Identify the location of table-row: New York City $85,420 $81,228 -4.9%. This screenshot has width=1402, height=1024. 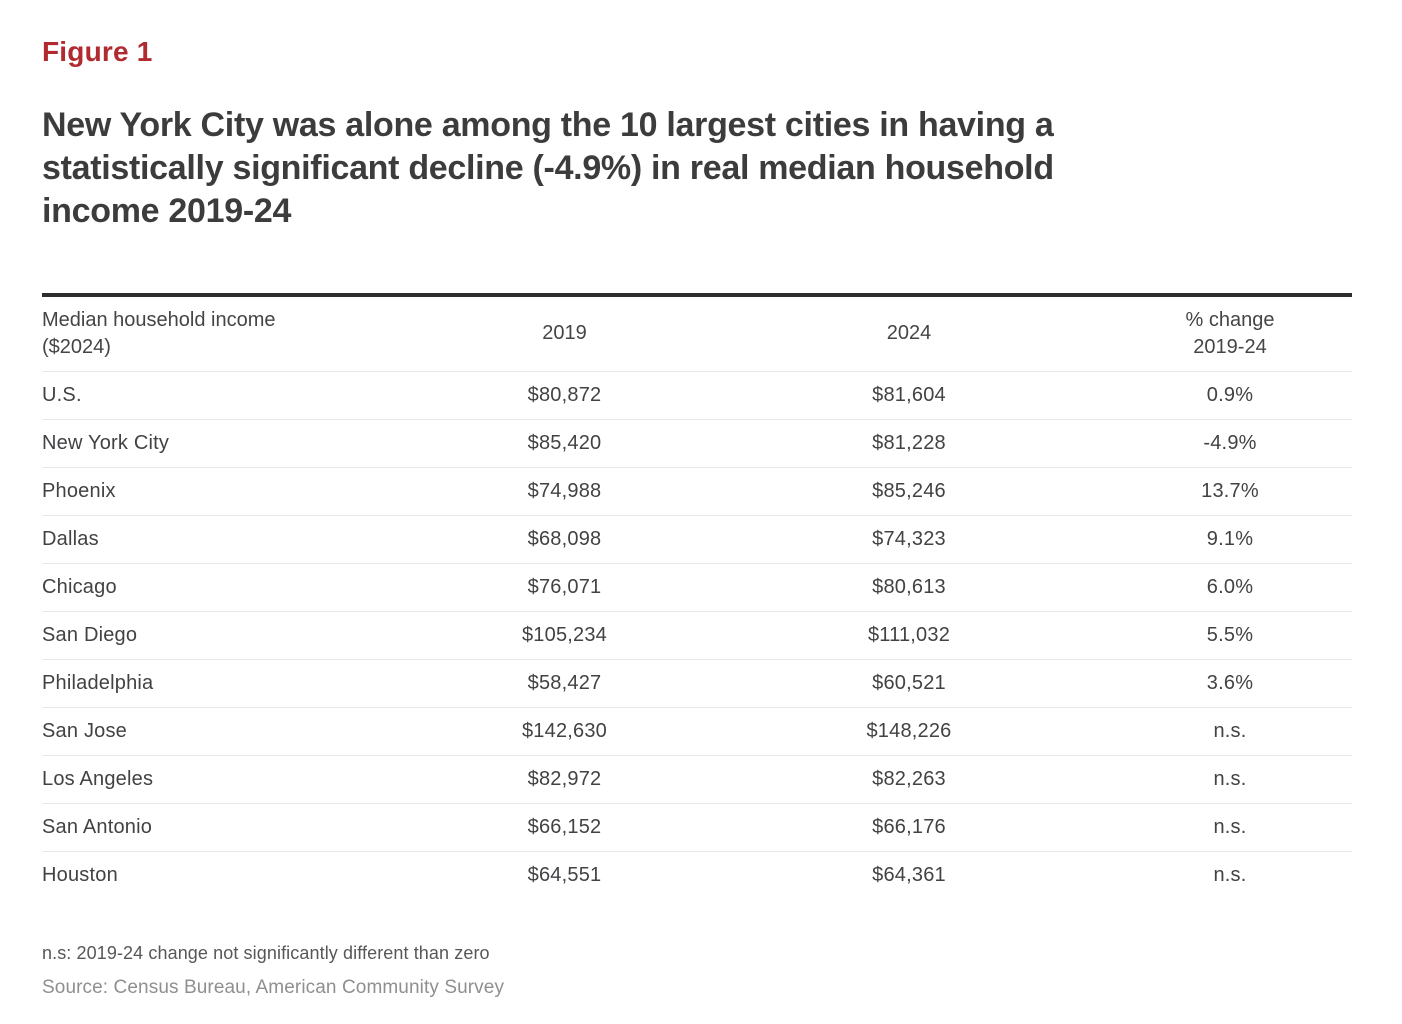
(697, 443).